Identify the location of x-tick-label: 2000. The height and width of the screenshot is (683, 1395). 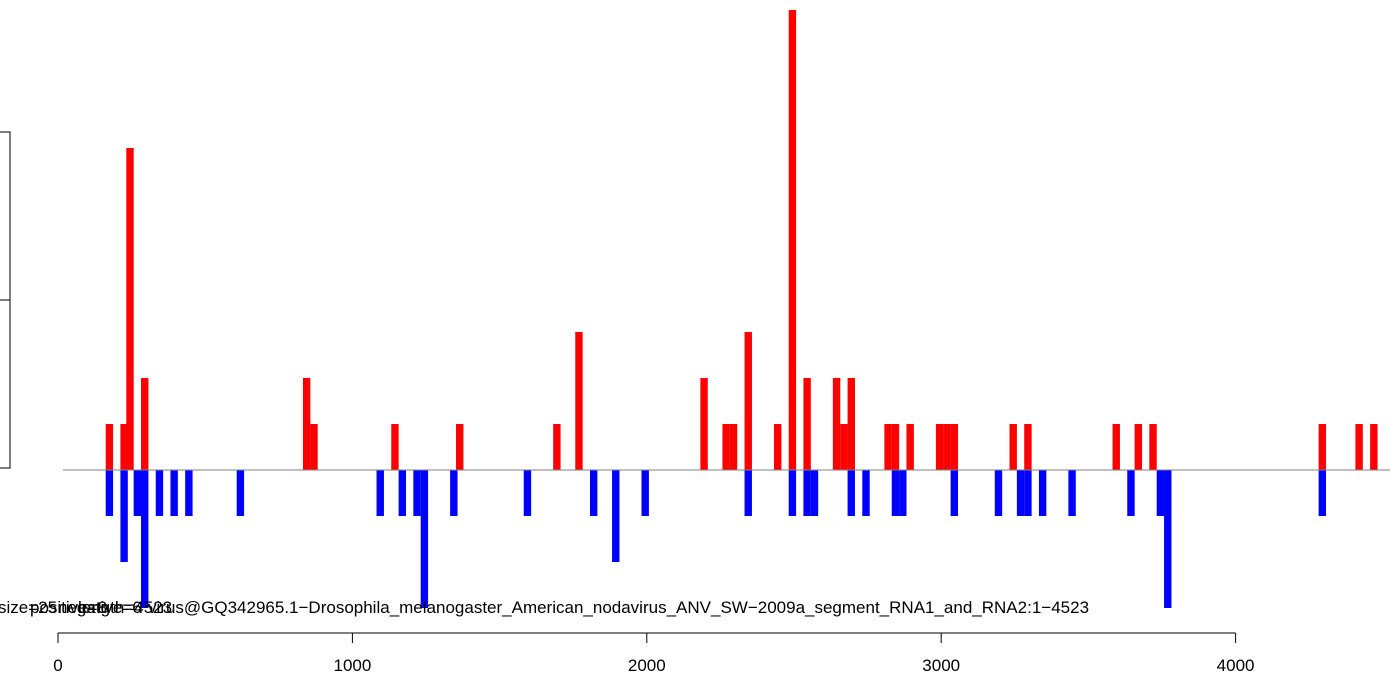
(647, 665).